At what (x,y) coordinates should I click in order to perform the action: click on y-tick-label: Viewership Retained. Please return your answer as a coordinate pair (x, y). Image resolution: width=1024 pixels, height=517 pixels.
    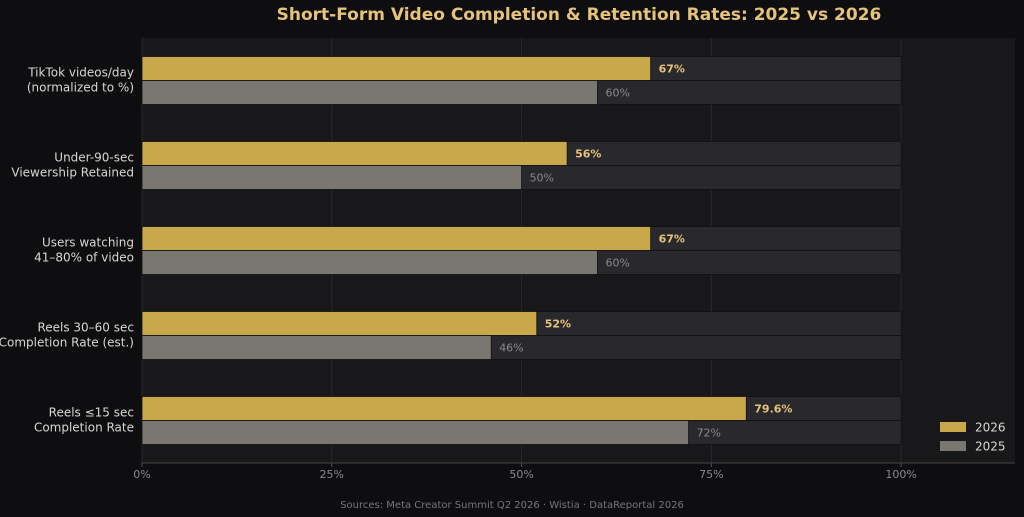
    Looking at the image, I should click on (72, 173).